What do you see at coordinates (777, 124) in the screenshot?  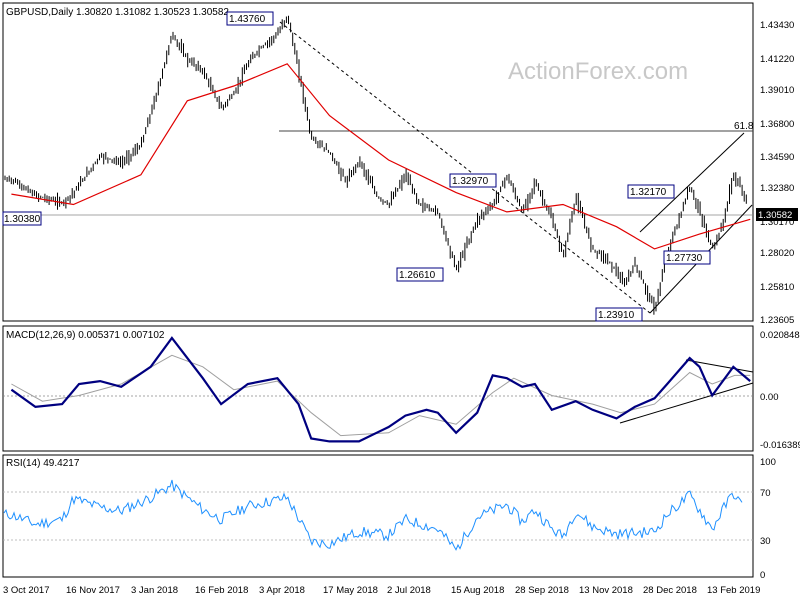 I see `price-tick-label: 1.36800` at bounding box center [777, 124].